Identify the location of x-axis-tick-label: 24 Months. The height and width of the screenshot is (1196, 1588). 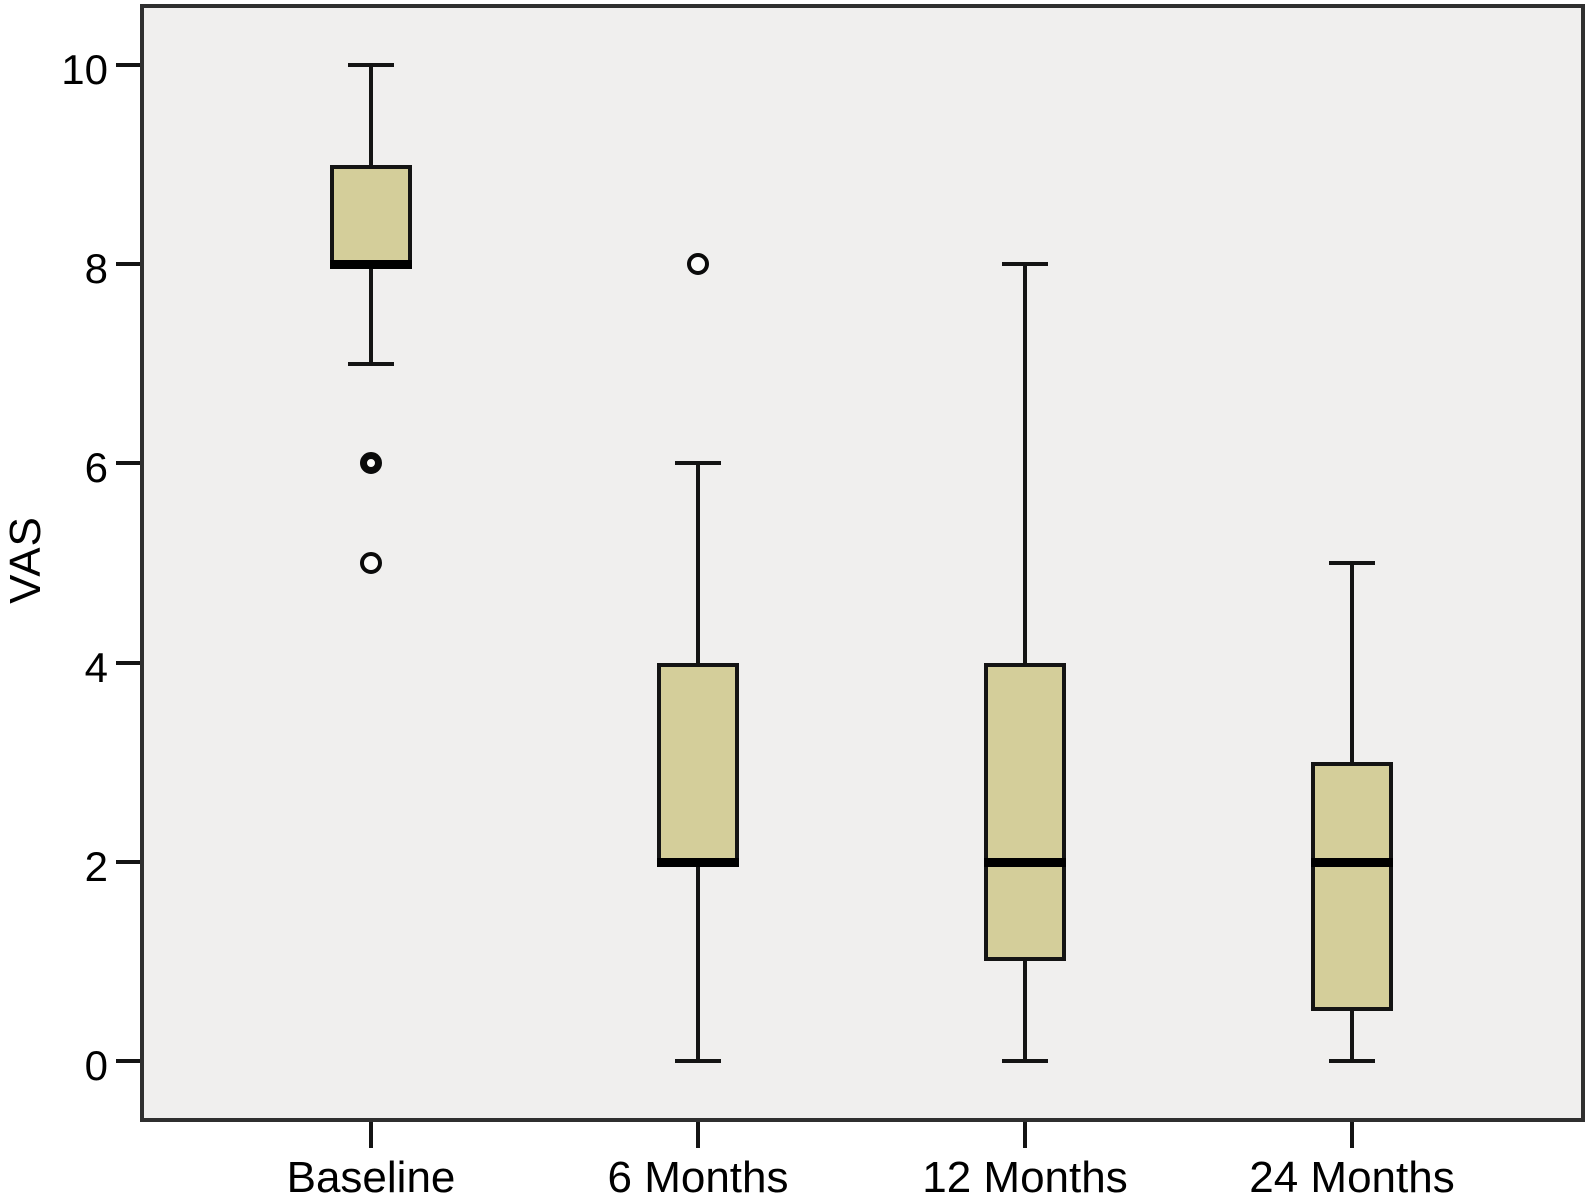
(1352, 1174).